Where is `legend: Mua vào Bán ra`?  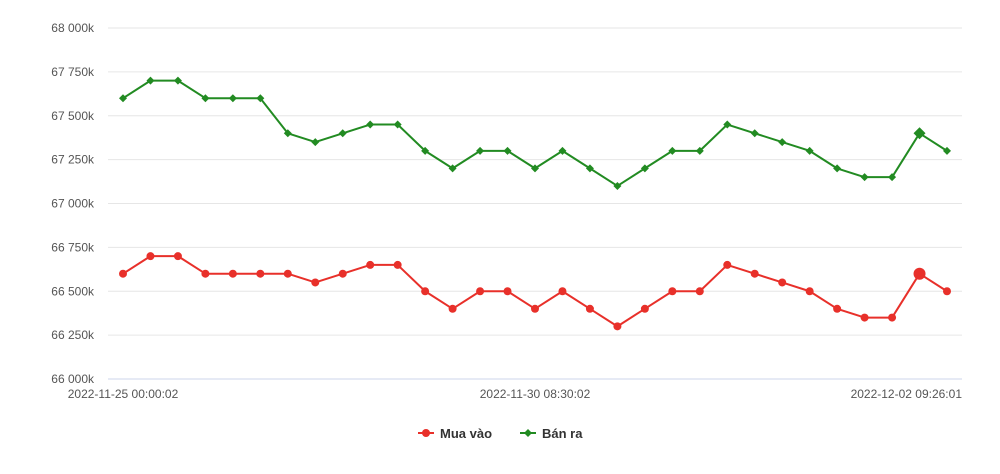
legend: Mua vào Bán ra is located at coordinates (500, 433).